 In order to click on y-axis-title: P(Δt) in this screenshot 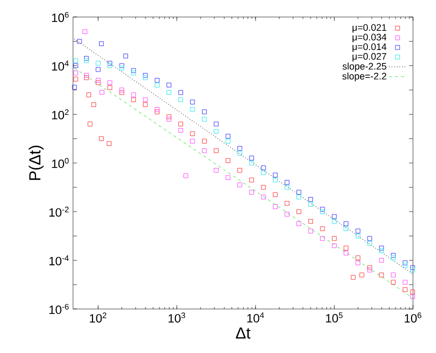, I will do `click(36, 163)`.